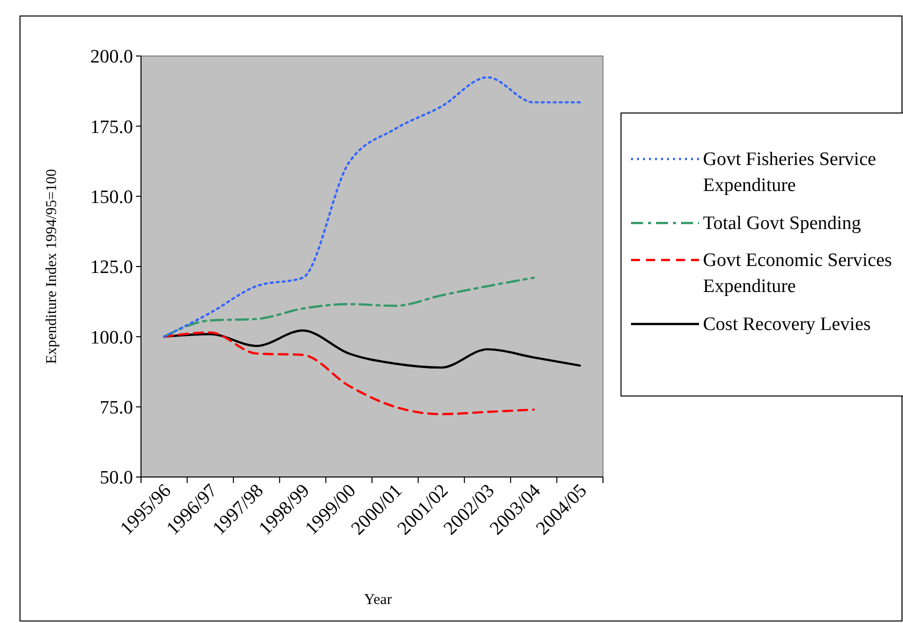  What do you see at coordinates (52, 266) in the screenshot?
I see `y-axis-title: Expenditure Index 1994/95=100` at bounding box center [52, 266].